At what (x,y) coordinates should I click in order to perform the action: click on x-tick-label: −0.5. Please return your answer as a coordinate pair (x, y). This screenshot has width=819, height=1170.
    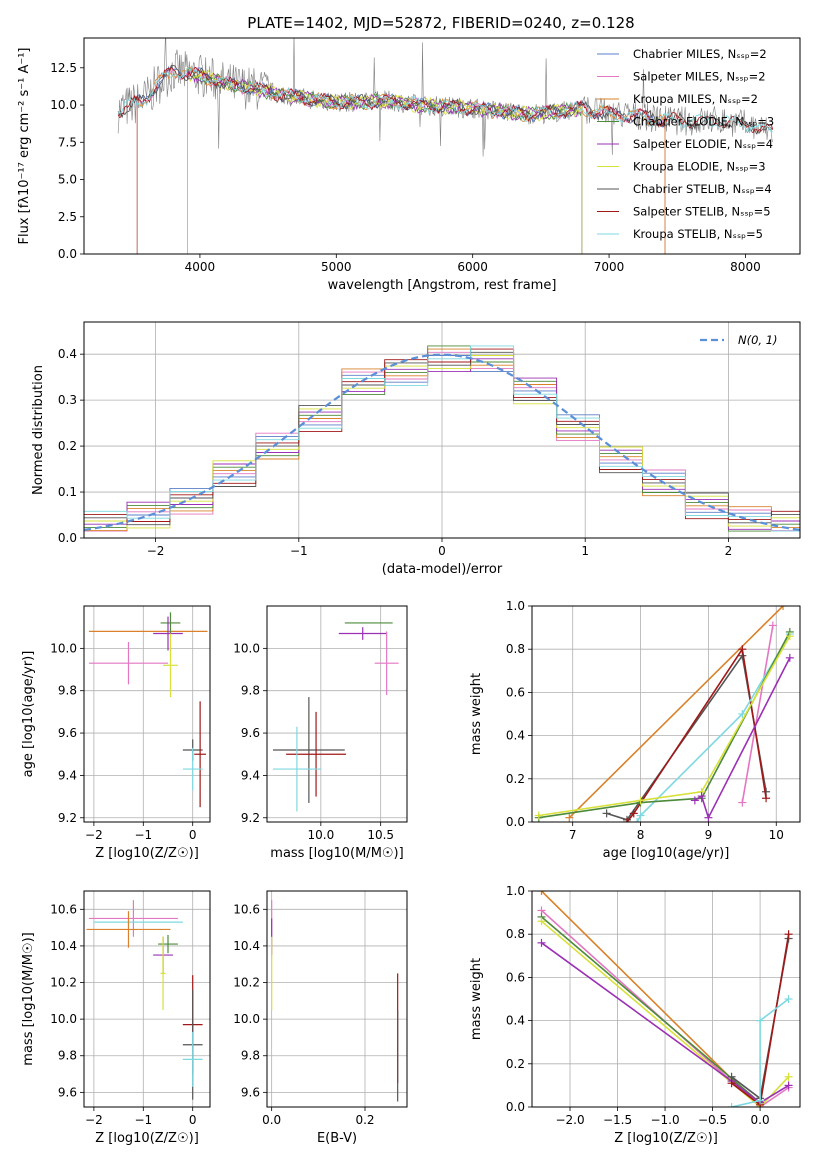
    Looking at the image, I should click on (712, 1120).